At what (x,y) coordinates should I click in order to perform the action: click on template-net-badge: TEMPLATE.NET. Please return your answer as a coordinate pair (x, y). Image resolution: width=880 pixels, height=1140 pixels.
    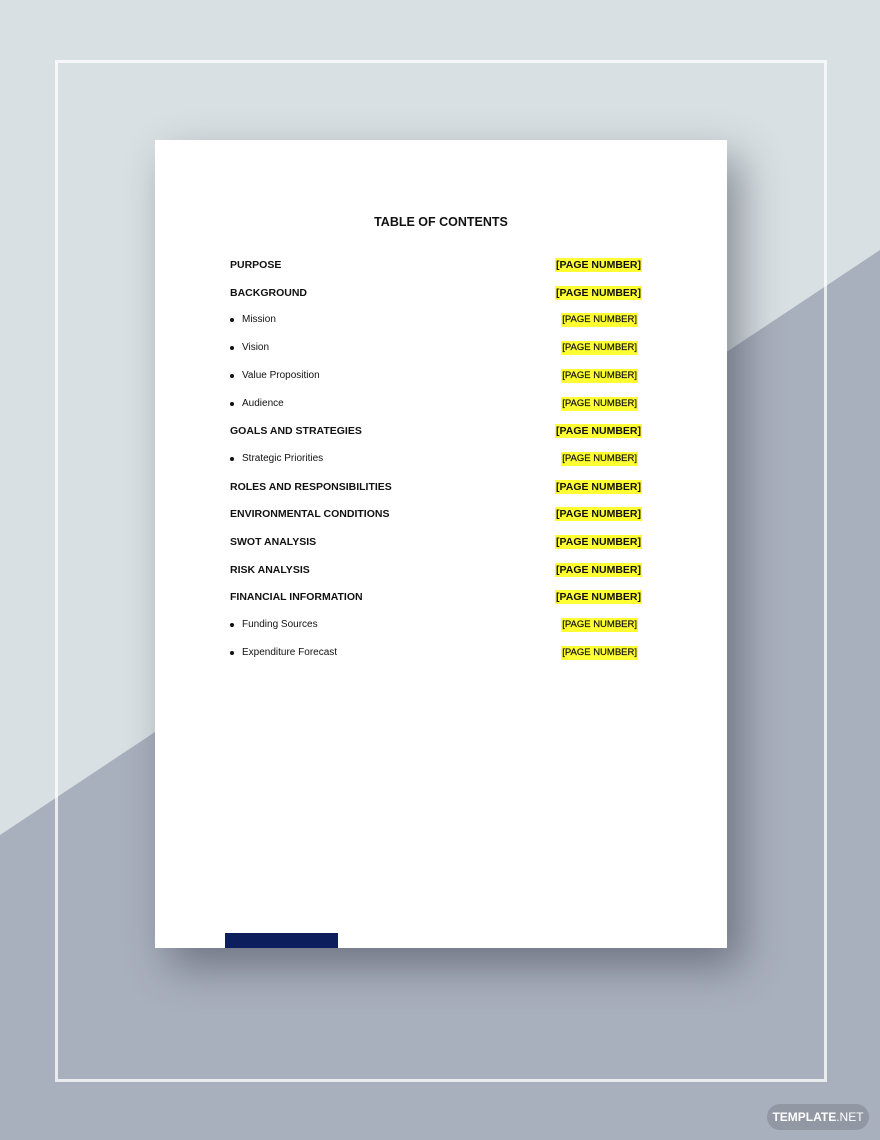
    Looking at the image, I should click on (818, 1117).